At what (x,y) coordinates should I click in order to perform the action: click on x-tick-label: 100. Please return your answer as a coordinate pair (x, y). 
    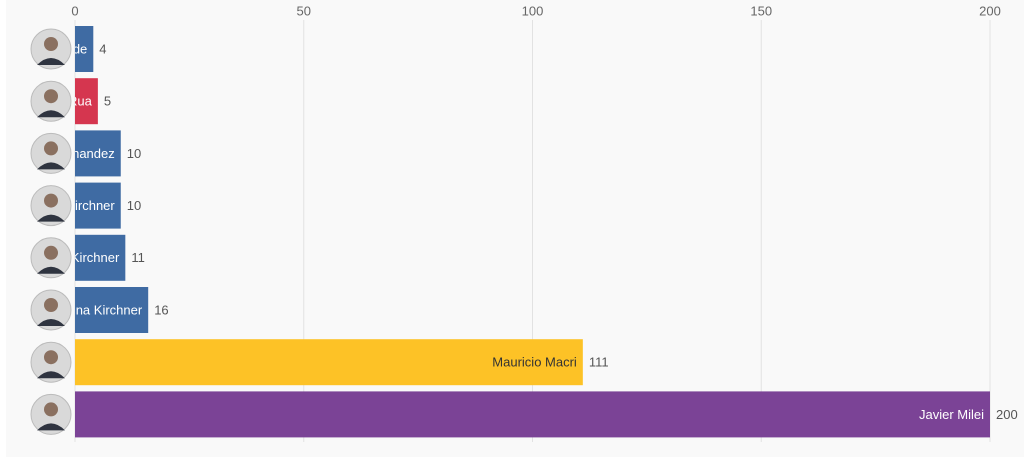
    Looking at the image, I should click on (533, 10).